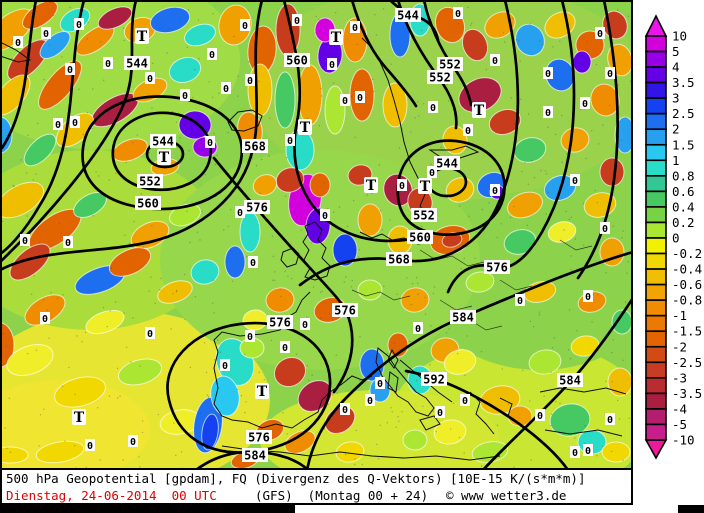  What do you see at coordinates (676, 129) in the screenshot?
I see `colorbar-tick-label: 2` at bounding box center [676, 129].